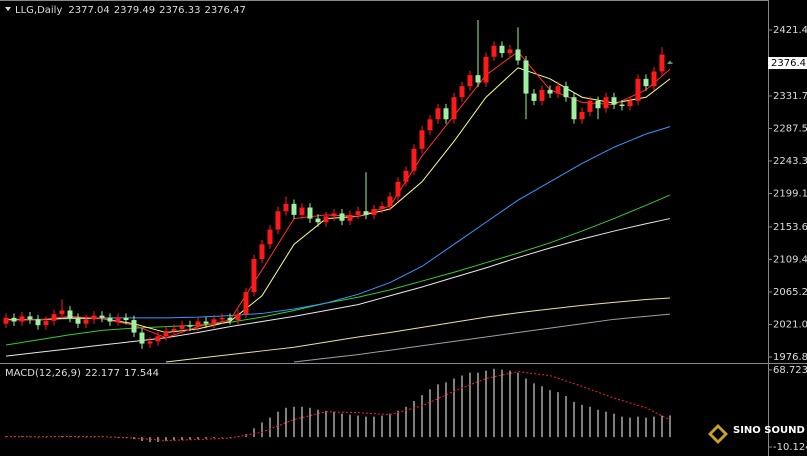 The height and width of the screenshot is (456, 807). What do you see at coordinates (790, 324) in the screenshot?
I see `y-tick-label: 2021.00` at bounding box center [790, 324].